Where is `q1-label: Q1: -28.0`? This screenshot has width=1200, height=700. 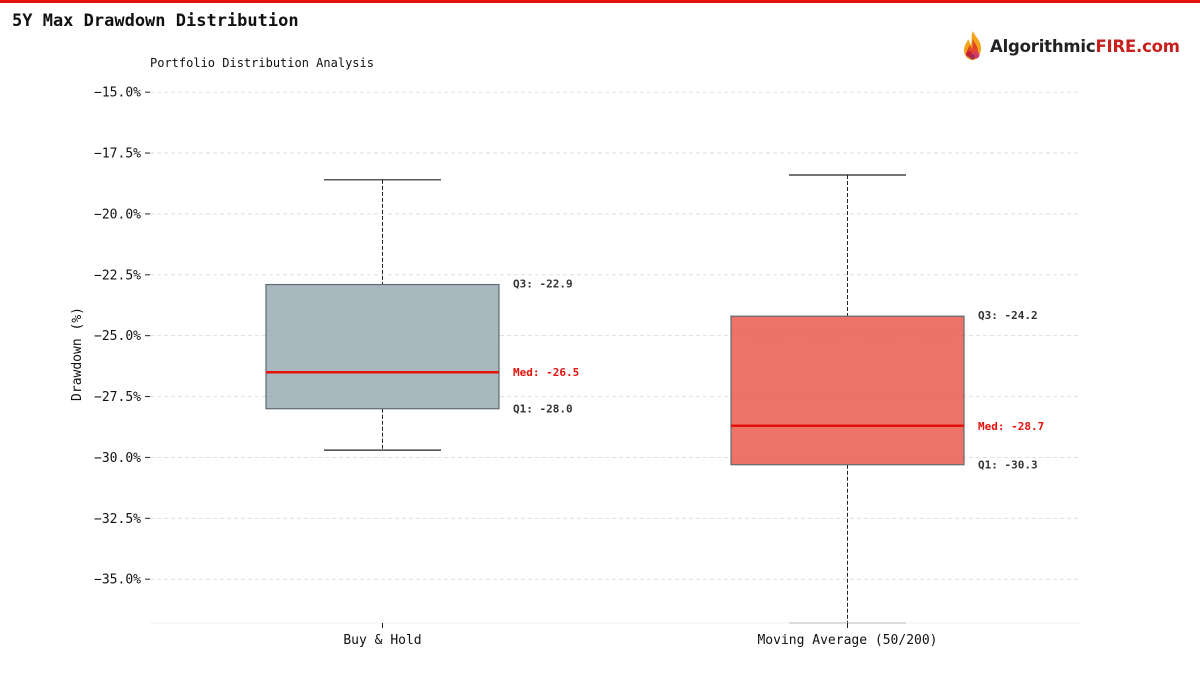 q1-label: Q1: -28.0 is located at coordinates (543, 409).